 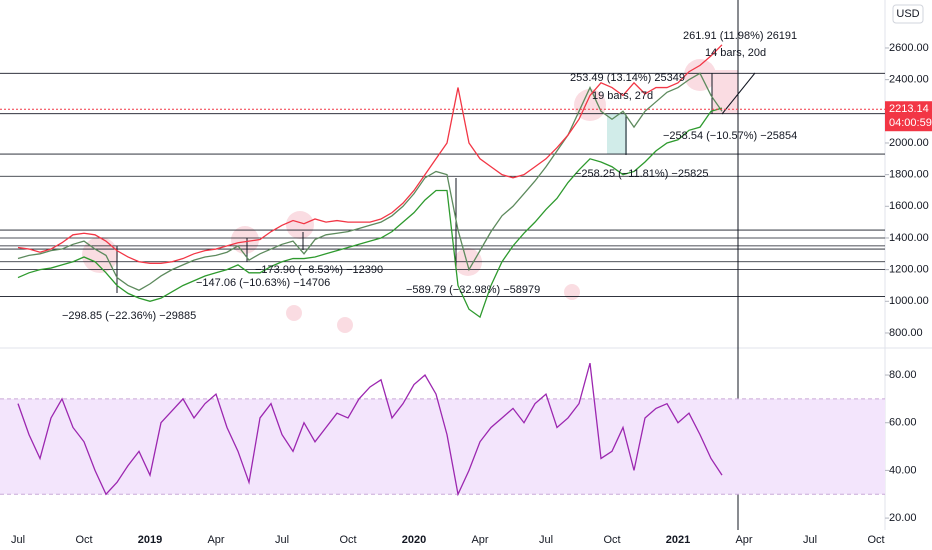 I want to click on y-tick-label: 2000.00, so click(x=909, y=143).